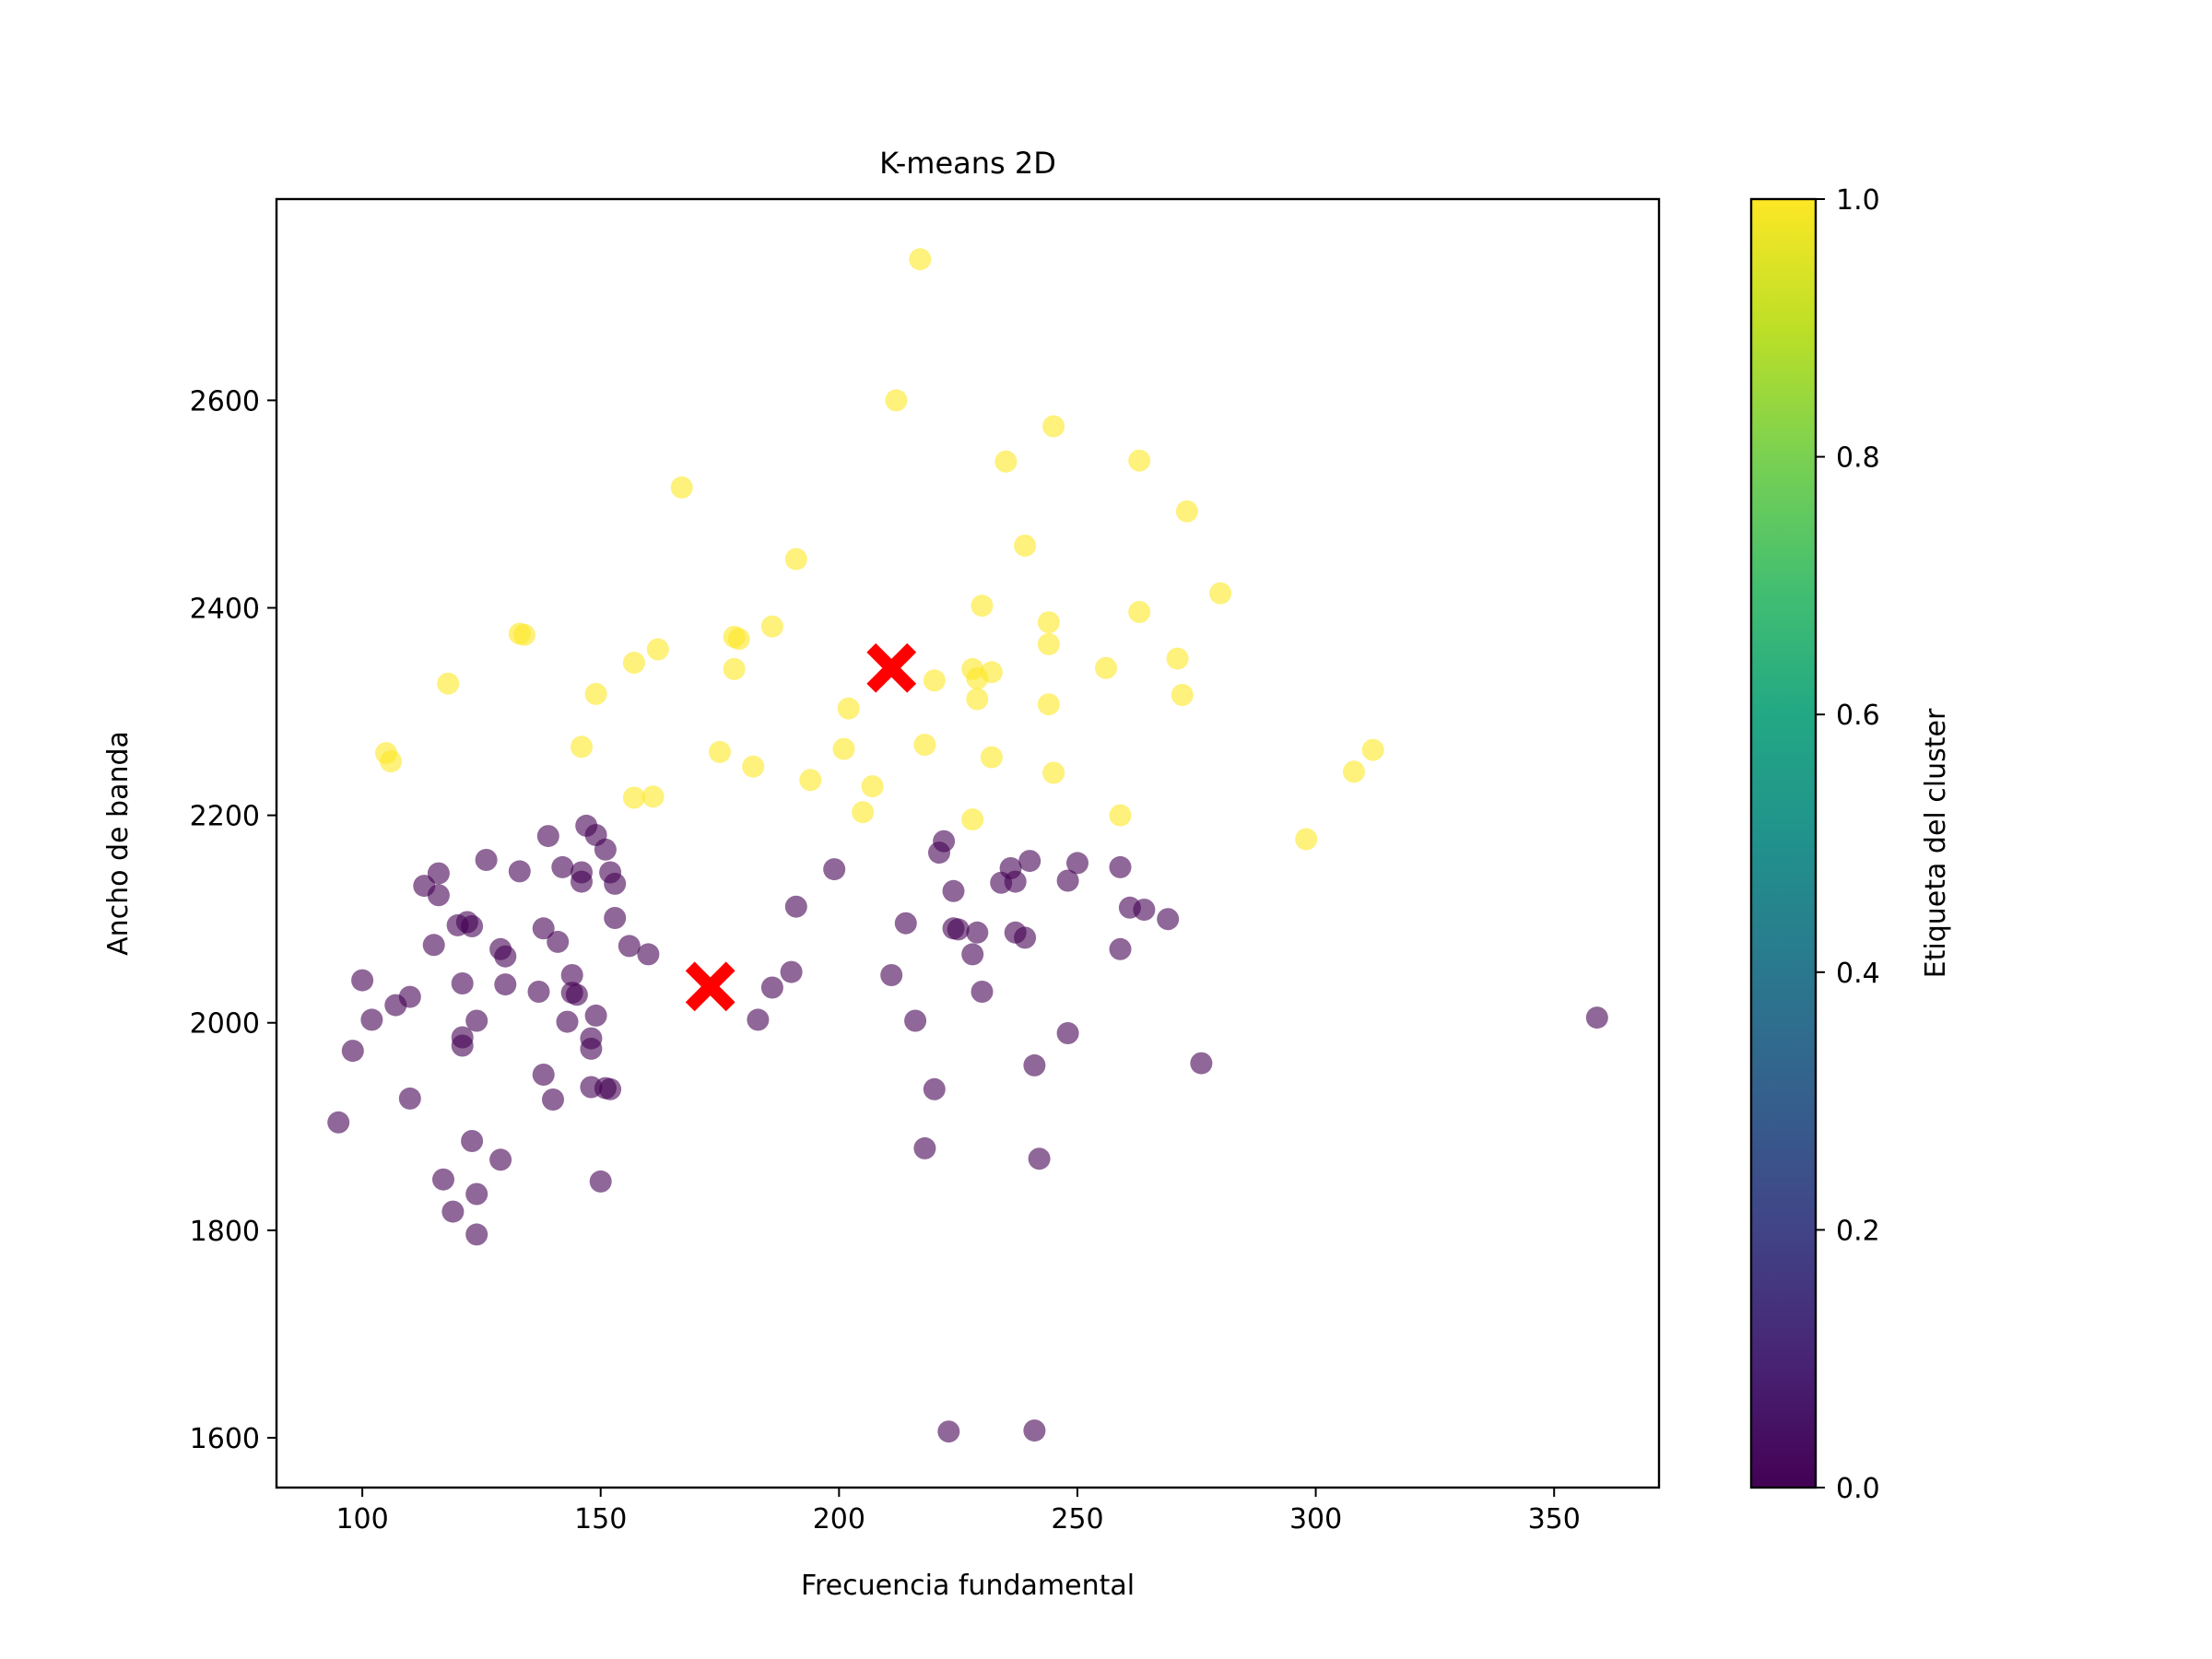 The image size is (2212, 1659). Describe the element at coordinates (891, 667) in the screenshot. I see `centroid-marker` at that location.